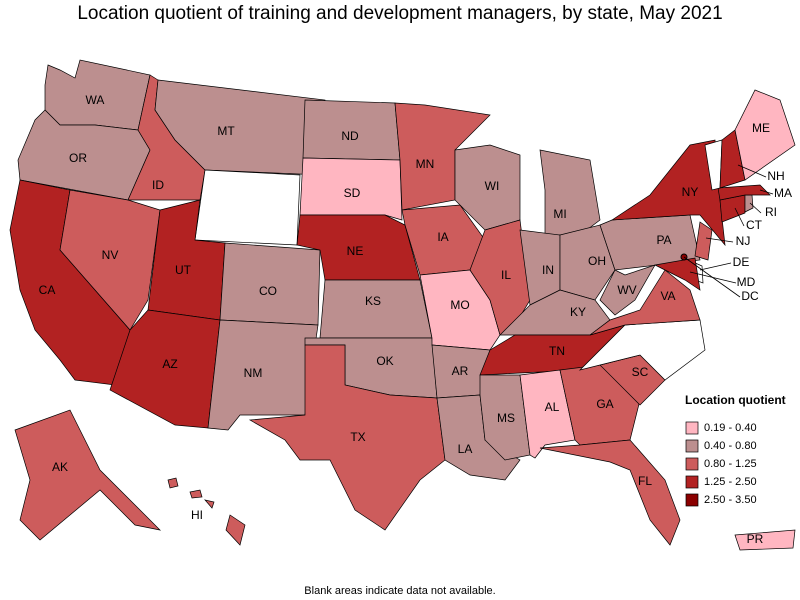 Image resolution: width=800 pixels, height=600 pixels. Describe the element at coordinates (645, 481) in the screenshot. I see `state-label: FL` at that location.